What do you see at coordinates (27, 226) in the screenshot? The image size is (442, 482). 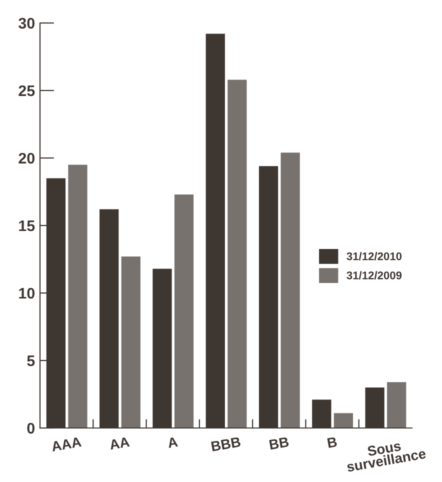 I see `y-tick-label: 15` at bounding box center [27, 226].